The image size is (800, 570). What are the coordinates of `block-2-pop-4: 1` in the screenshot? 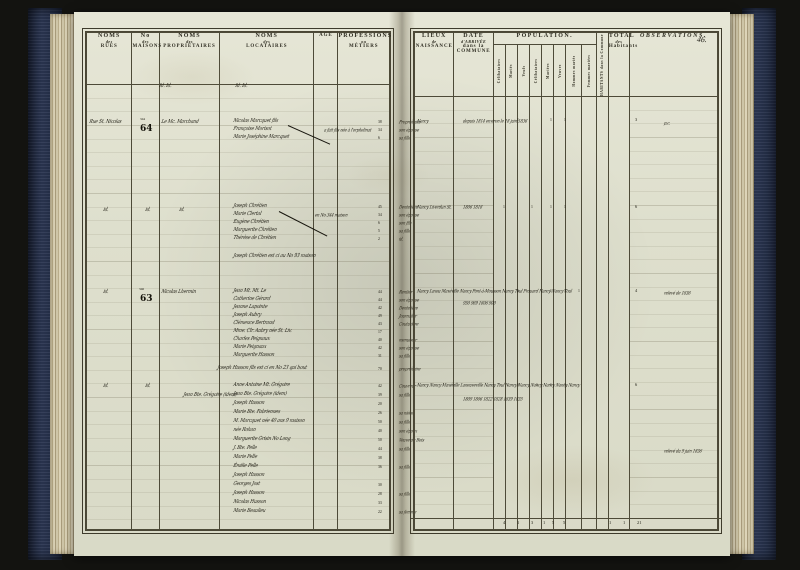 It's located at (551, 207).